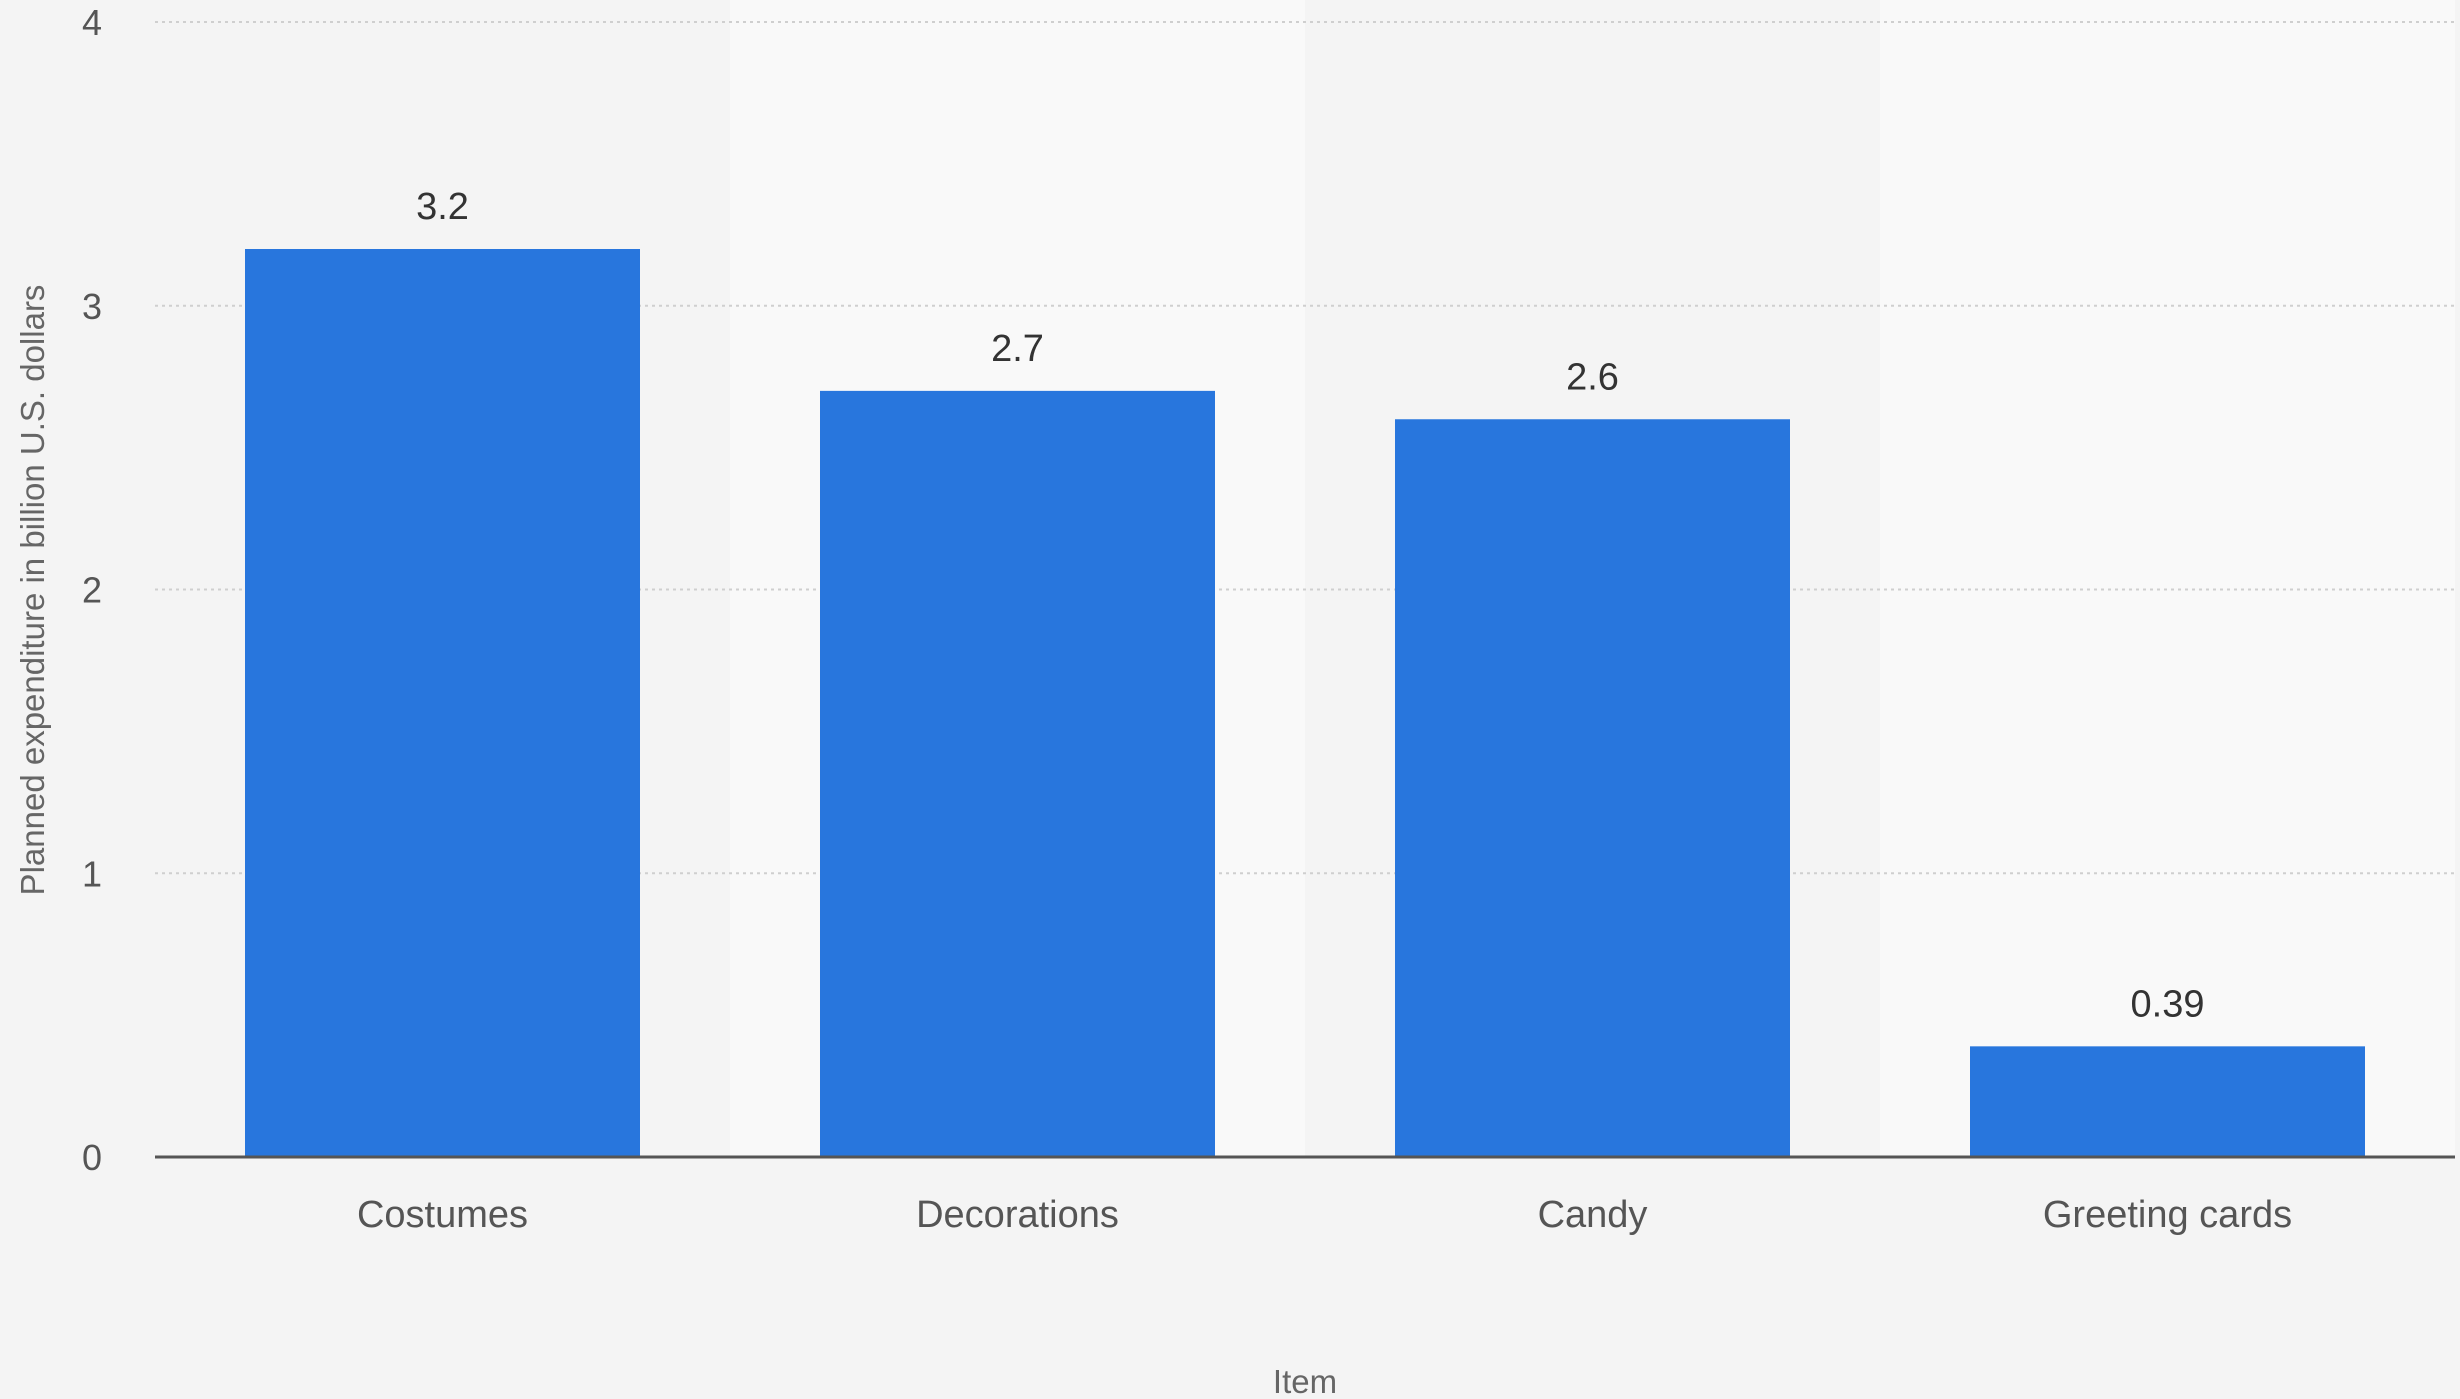 The width and height of the screenshot is (2460, 1399). I want to click on x-tick-label: Candy, so click(1593, 1215).